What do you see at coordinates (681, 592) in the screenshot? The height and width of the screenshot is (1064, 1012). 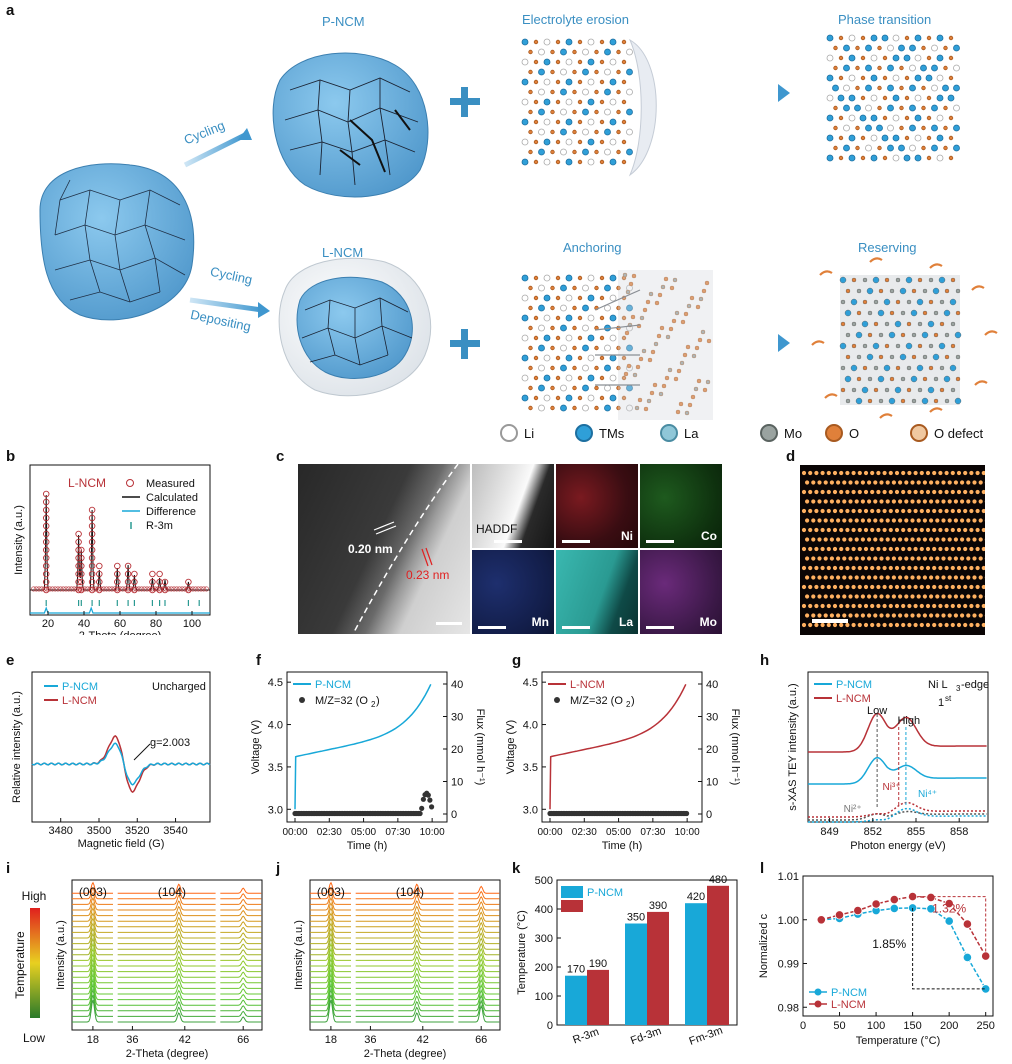 I see `eds-map-mo: Mo` at bounding box center [681, 592].